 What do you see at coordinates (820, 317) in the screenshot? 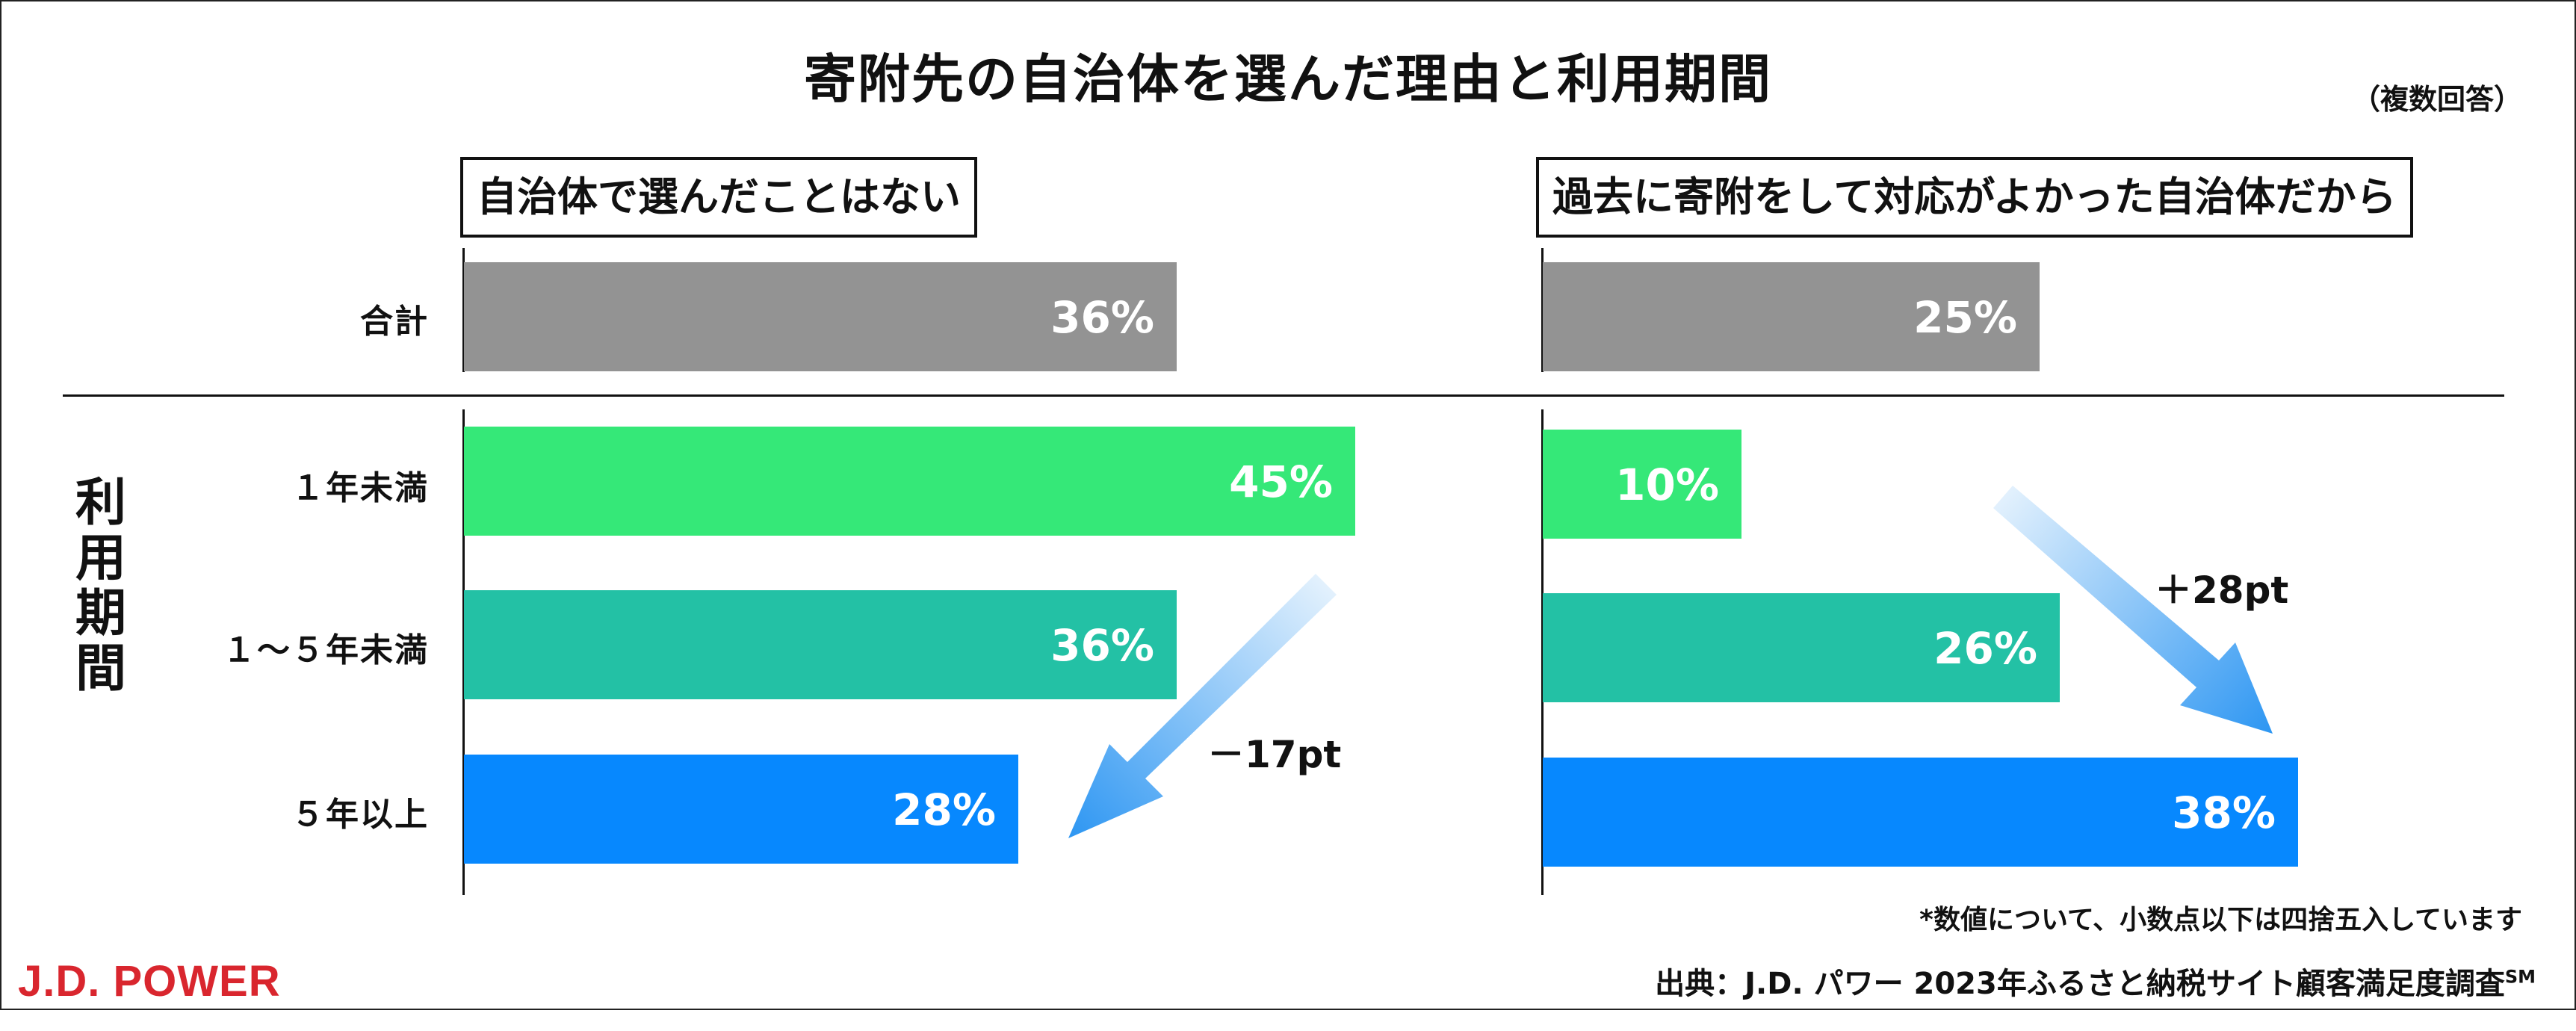
I see `bar-left-total` at bounding box center [820, 317].